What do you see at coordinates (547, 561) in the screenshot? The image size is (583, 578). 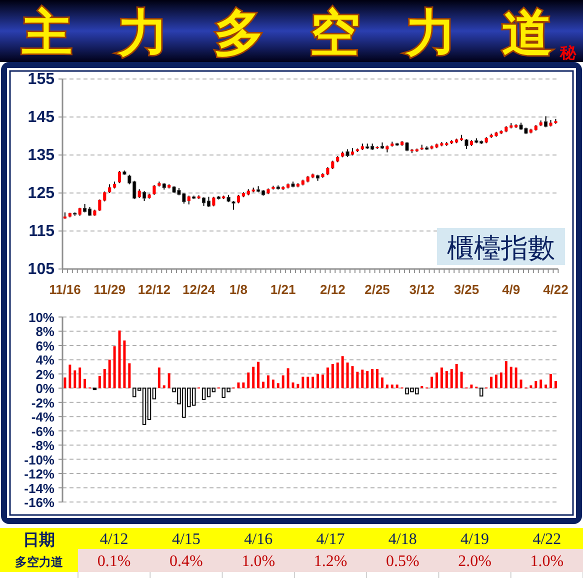 I see `text: 1.0%` at bounding box center [547, 561].